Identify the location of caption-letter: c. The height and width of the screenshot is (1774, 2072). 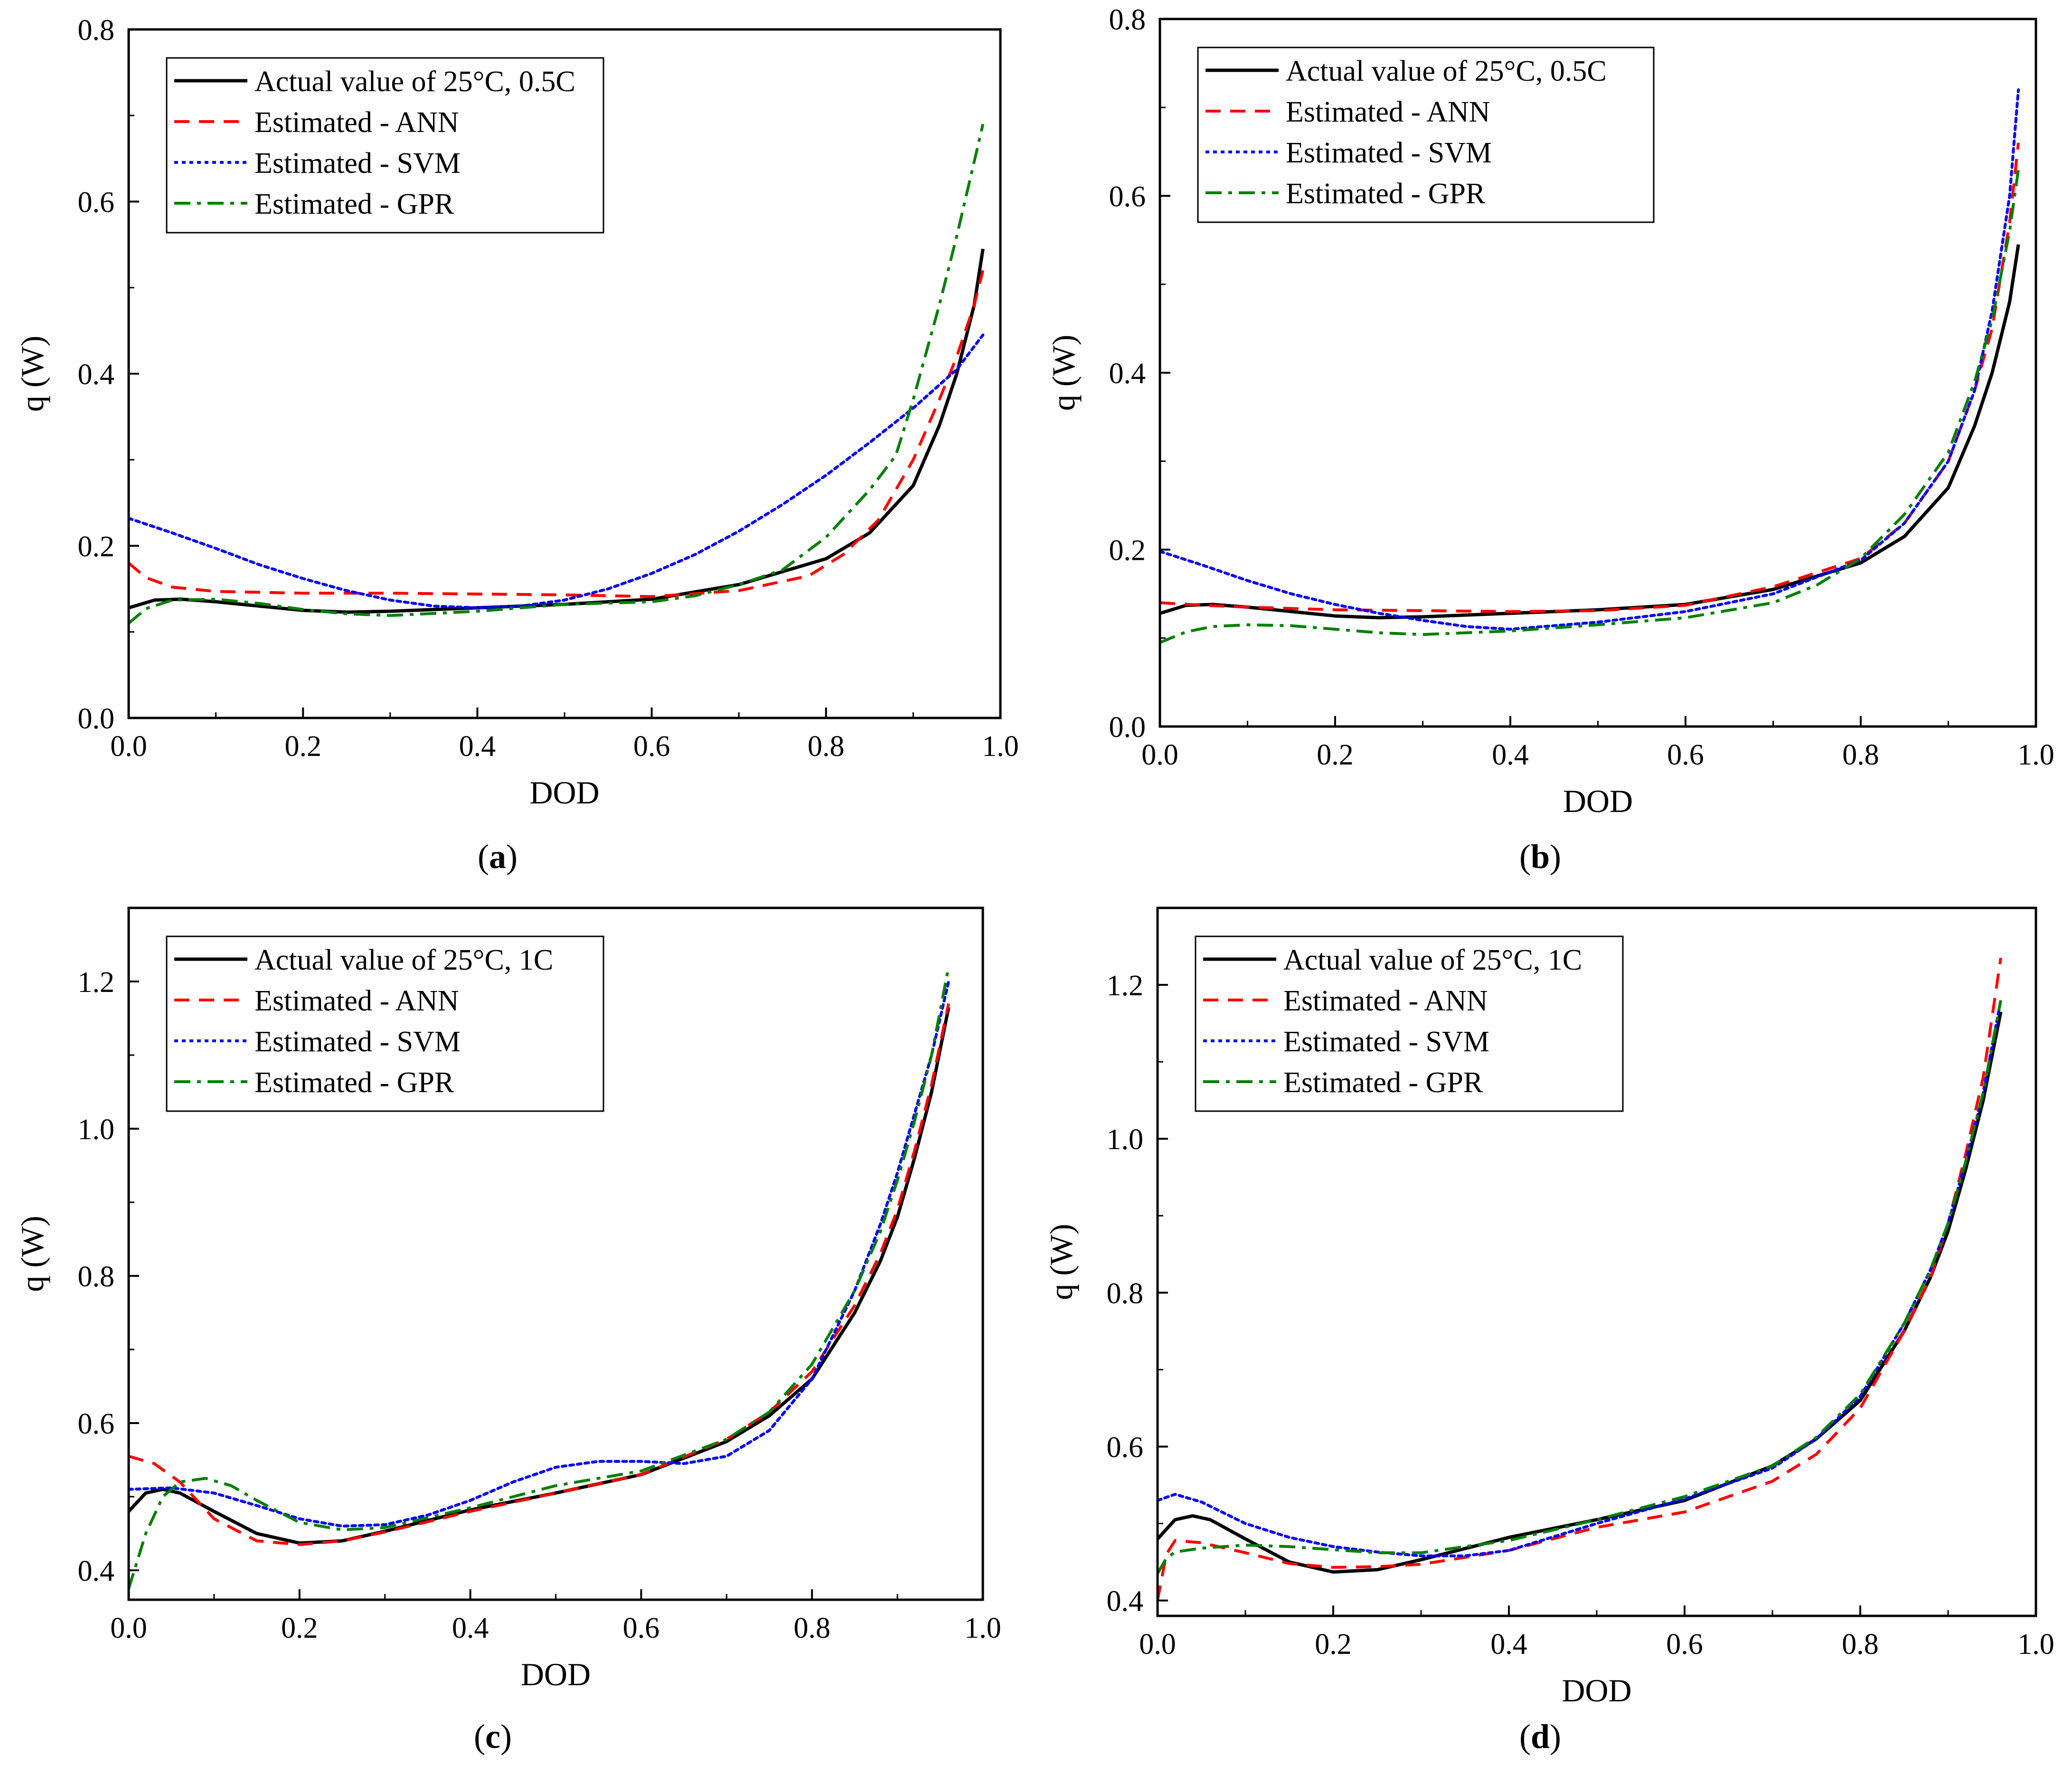
(492, 1736).